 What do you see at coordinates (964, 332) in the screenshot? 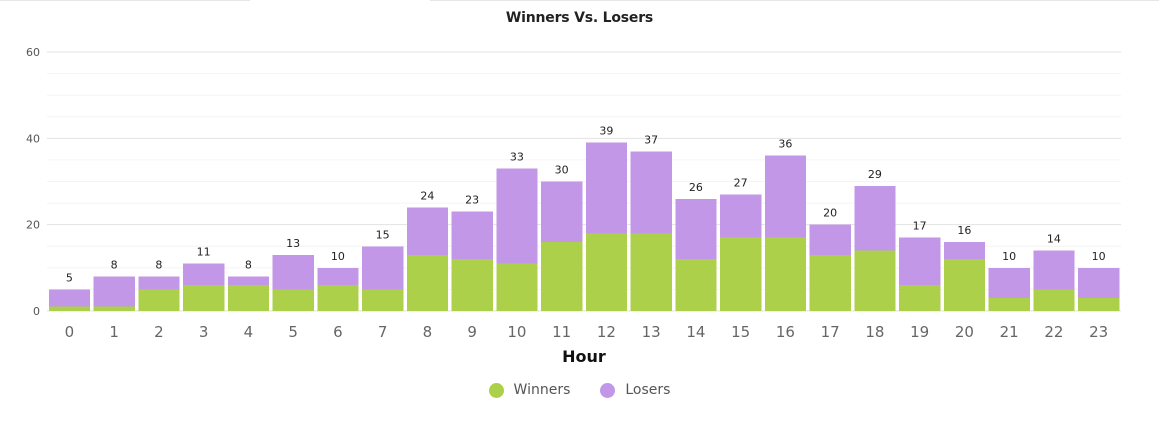
I see `x-tick-label: 20` at bounding box center [964, 332].